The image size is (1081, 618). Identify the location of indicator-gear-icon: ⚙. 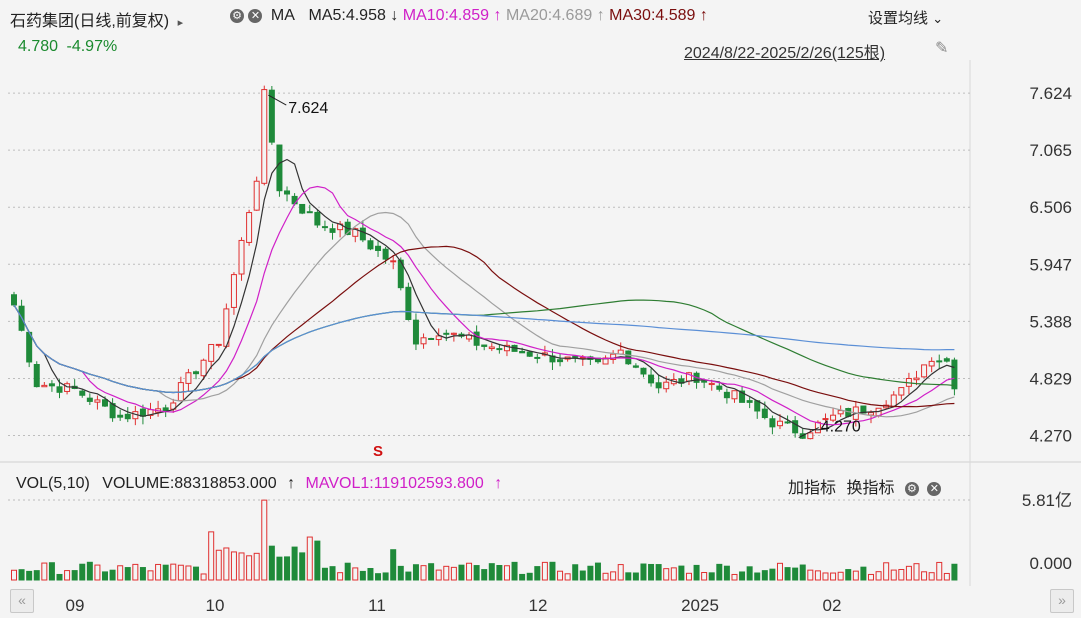
(911, 488).